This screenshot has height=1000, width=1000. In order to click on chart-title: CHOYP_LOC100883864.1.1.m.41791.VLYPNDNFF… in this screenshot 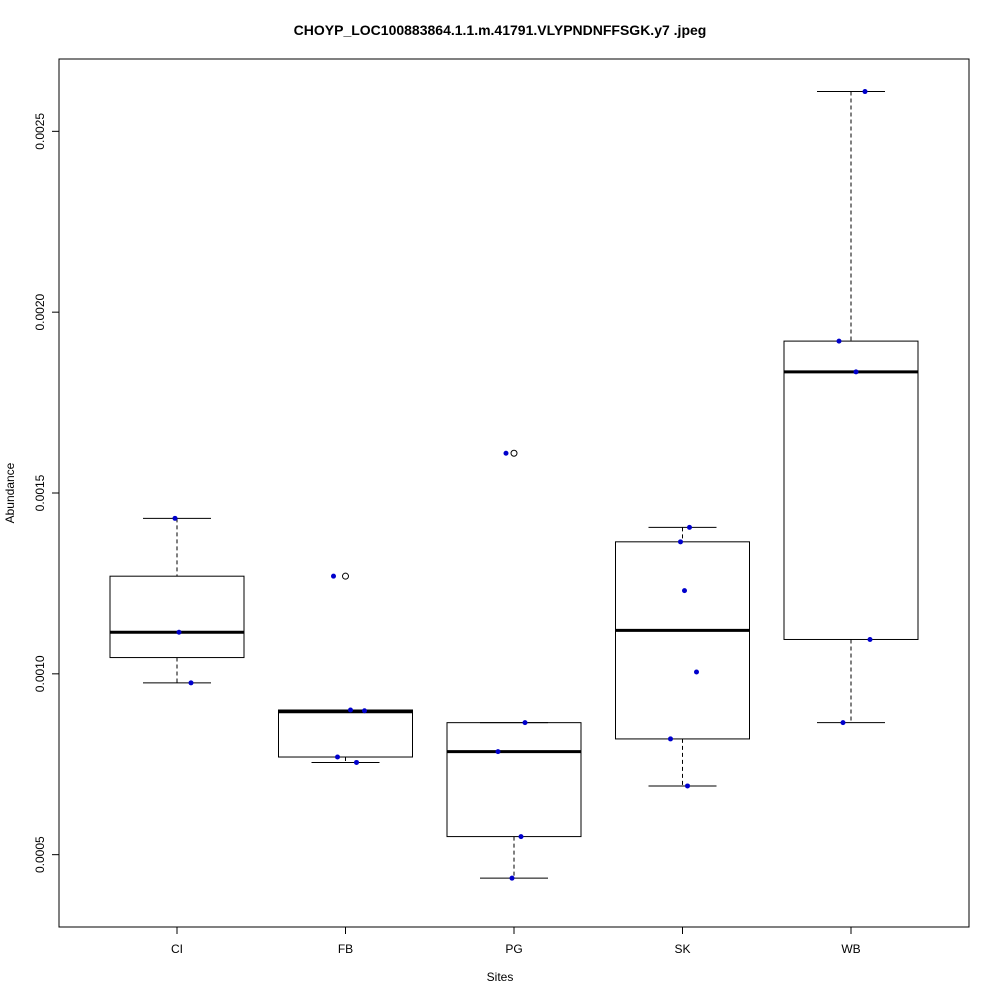, I will do `click(500, 30)`.